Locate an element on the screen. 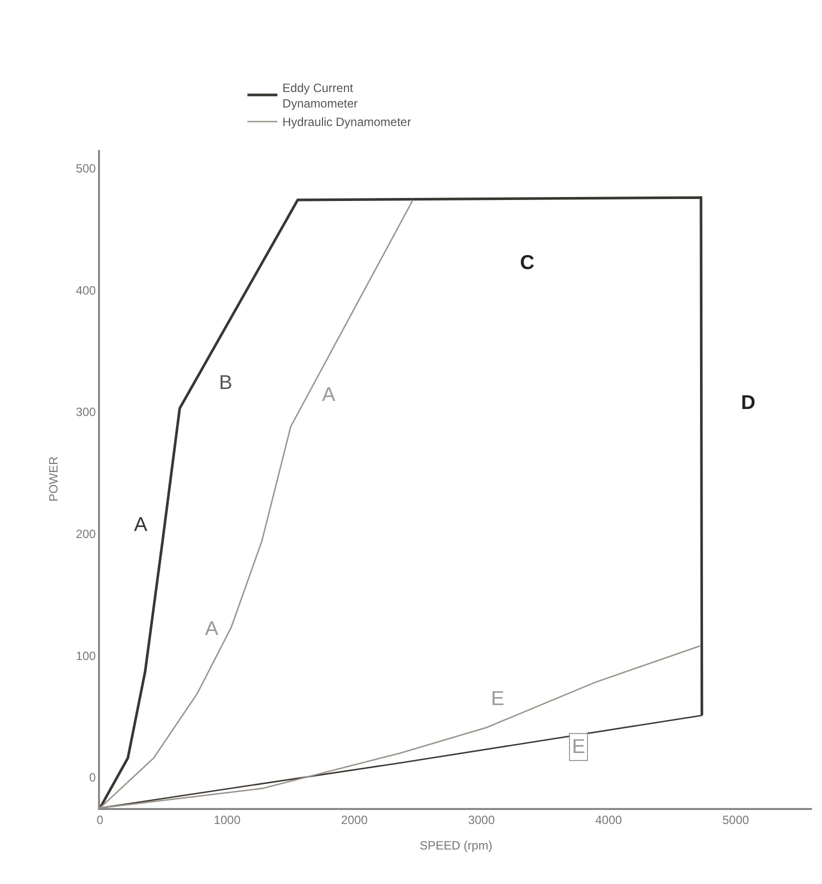 The height and width of the screenshot is (884, 822). x-tick-label: 2000 is located at coordinates (354, 820).